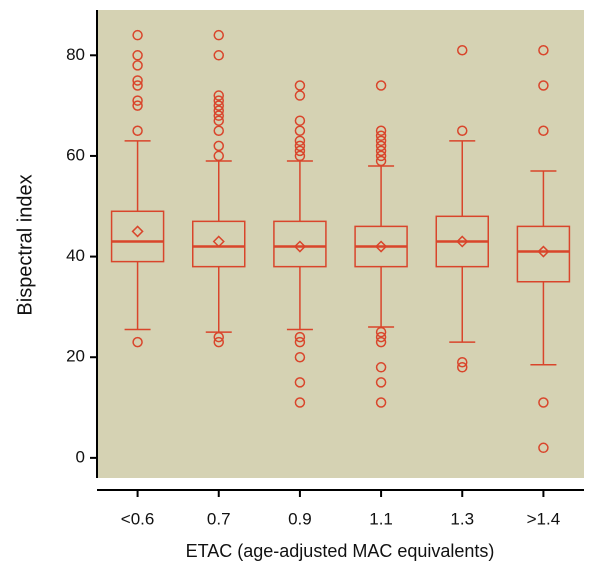 The height and width of the screenshot is (569, 589). Describe the element at coordinates (340, 551) in the screenshot. I see `x-axis-label: ETAC (age-adjusted MAC equivalents)` at that location.